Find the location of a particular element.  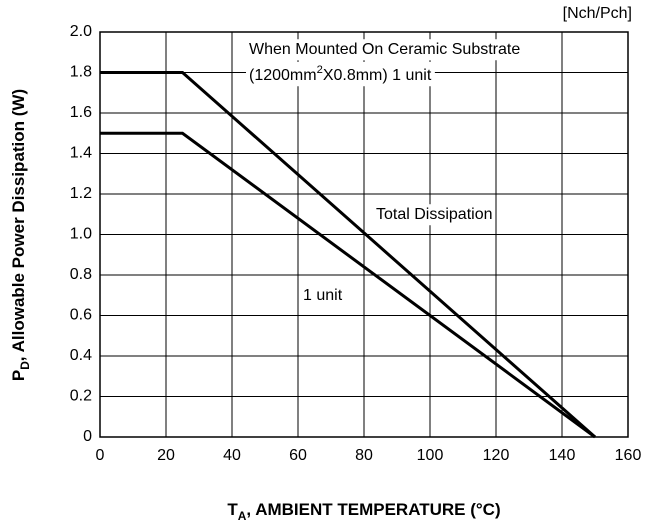

y-tick-label: 0.6 is located at coordinates (81, 315).